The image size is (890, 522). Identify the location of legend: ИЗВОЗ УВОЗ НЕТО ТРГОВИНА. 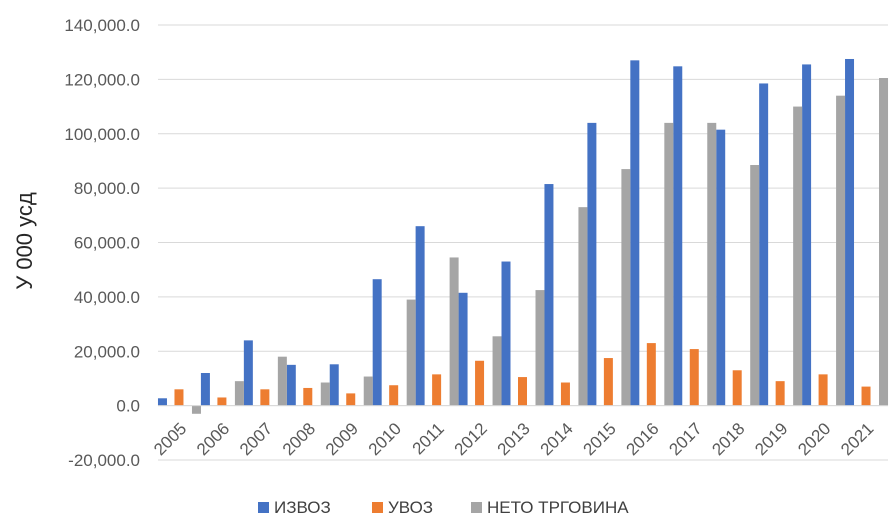
(443, 507).